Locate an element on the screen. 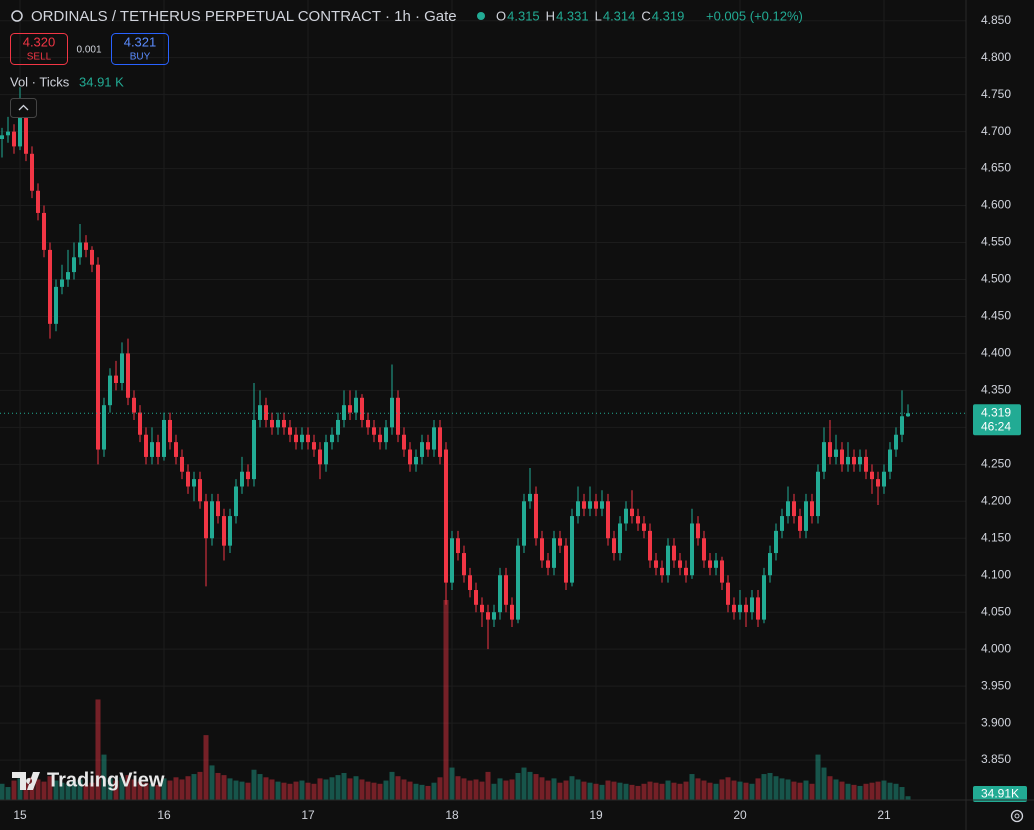 The height and width of the screenshot is (830, 1034). collapse-icon is located at coordinates (23, 107).